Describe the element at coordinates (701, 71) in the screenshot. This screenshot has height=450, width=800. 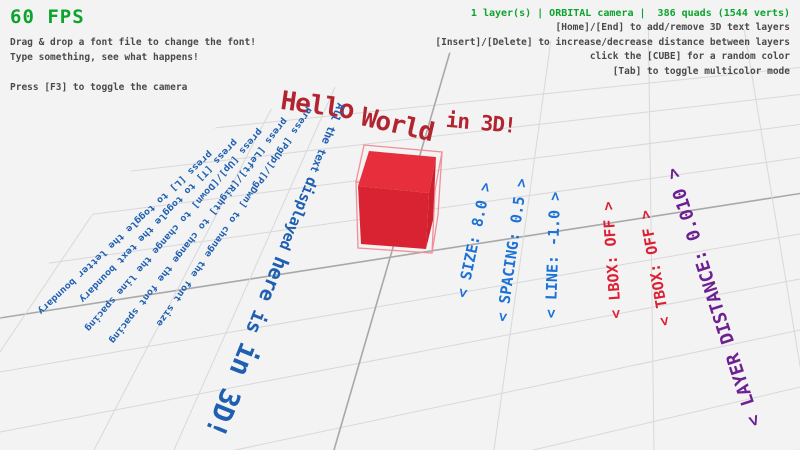
I see `tip-multicolor: [Tab] to toggle multicolor mode` at that location.